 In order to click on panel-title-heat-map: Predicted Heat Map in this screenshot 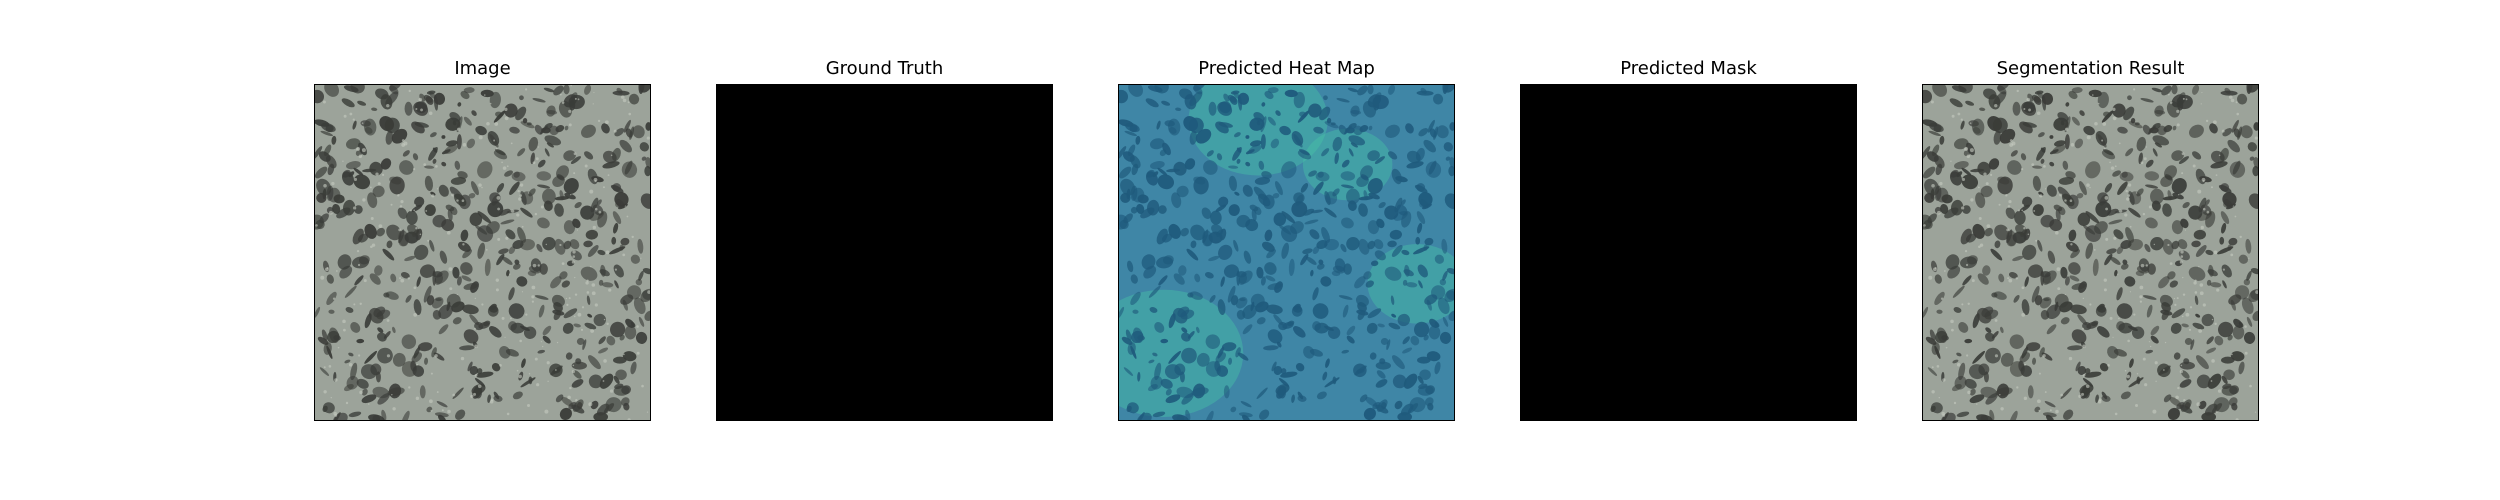, I will do `click(1286, 68)`.